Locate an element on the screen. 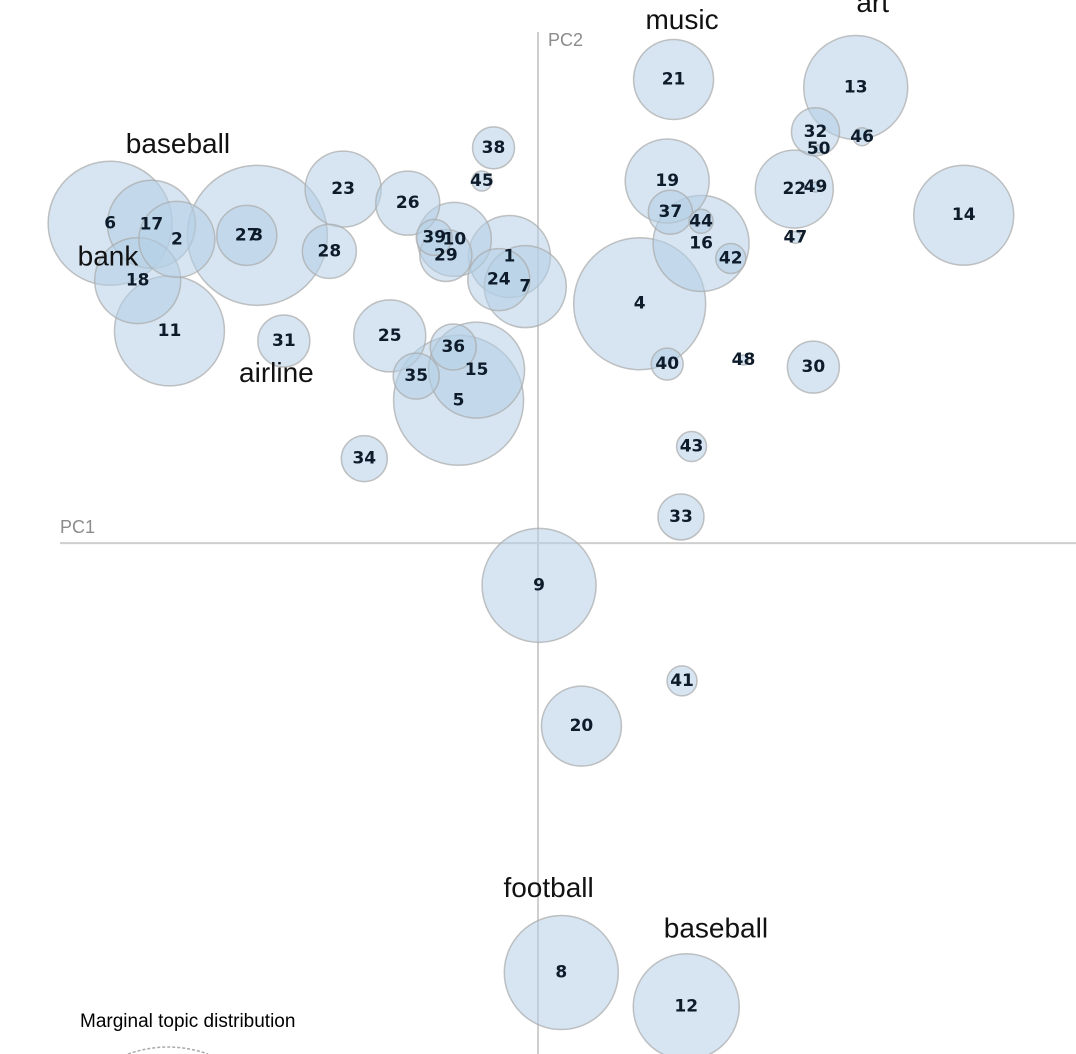 The image size is (1076, 1054). annotation-bank-3: bank is located at coordinates (109, 256).